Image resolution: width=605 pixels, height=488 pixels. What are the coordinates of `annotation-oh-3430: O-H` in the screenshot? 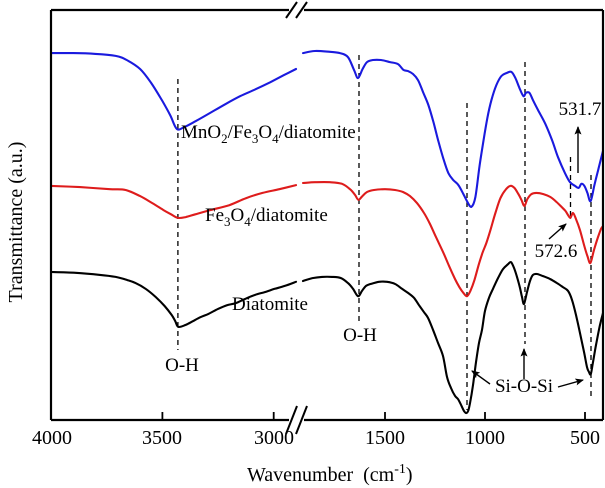 It's located at (182, 365).